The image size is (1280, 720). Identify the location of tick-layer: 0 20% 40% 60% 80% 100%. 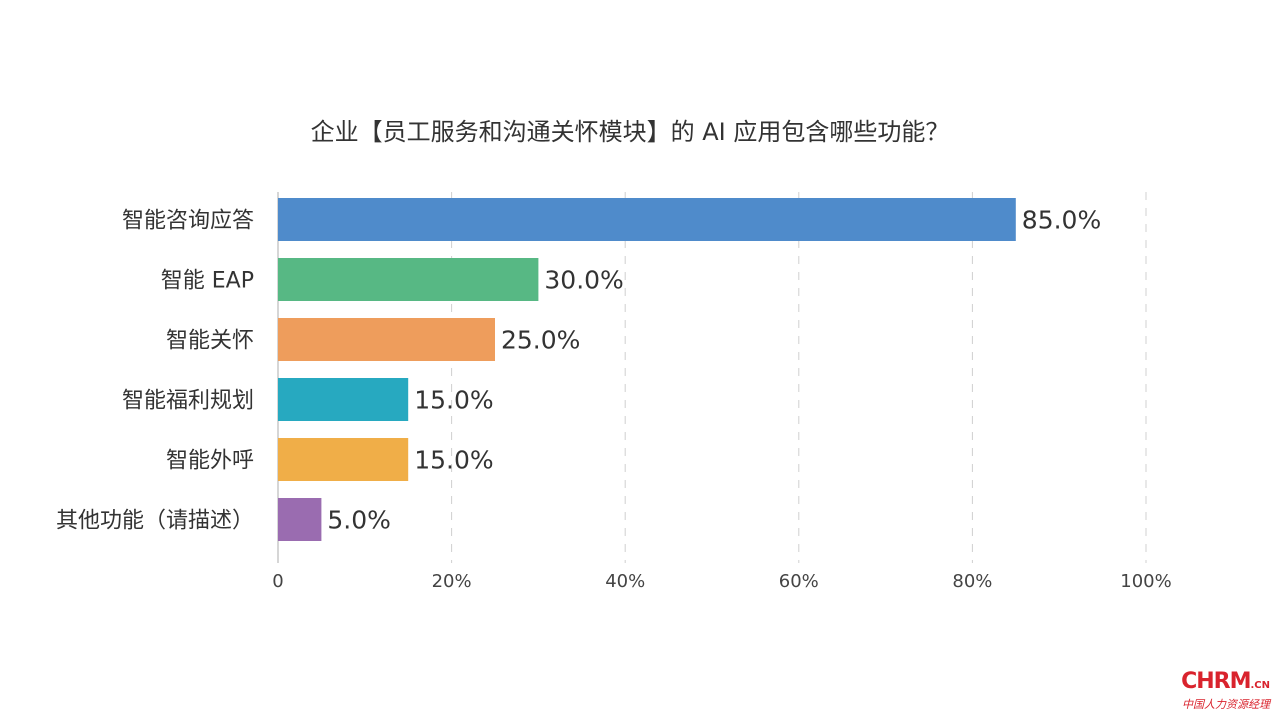
(721, 581).